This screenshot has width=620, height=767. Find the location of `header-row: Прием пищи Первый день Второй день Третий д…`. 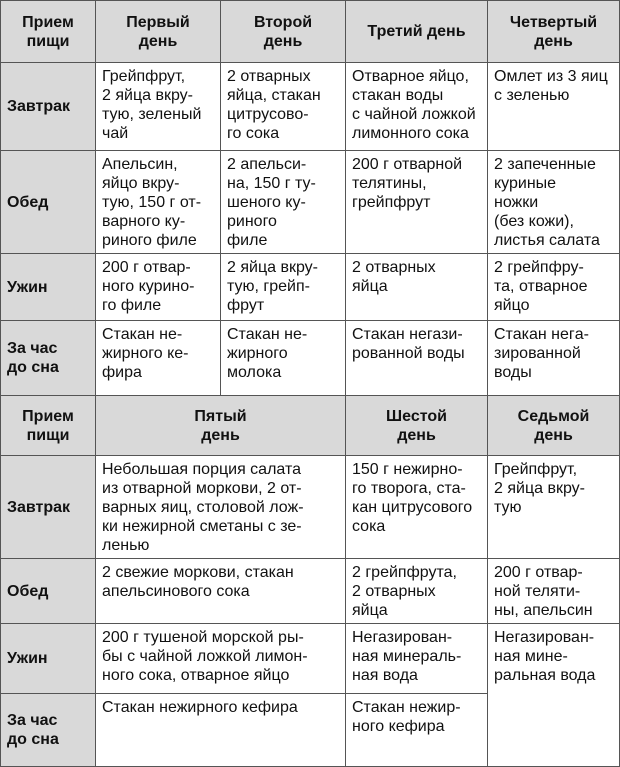

header-row: Прием пищи Первый день Второй день Третий д… is located at coordinates (310, 31).